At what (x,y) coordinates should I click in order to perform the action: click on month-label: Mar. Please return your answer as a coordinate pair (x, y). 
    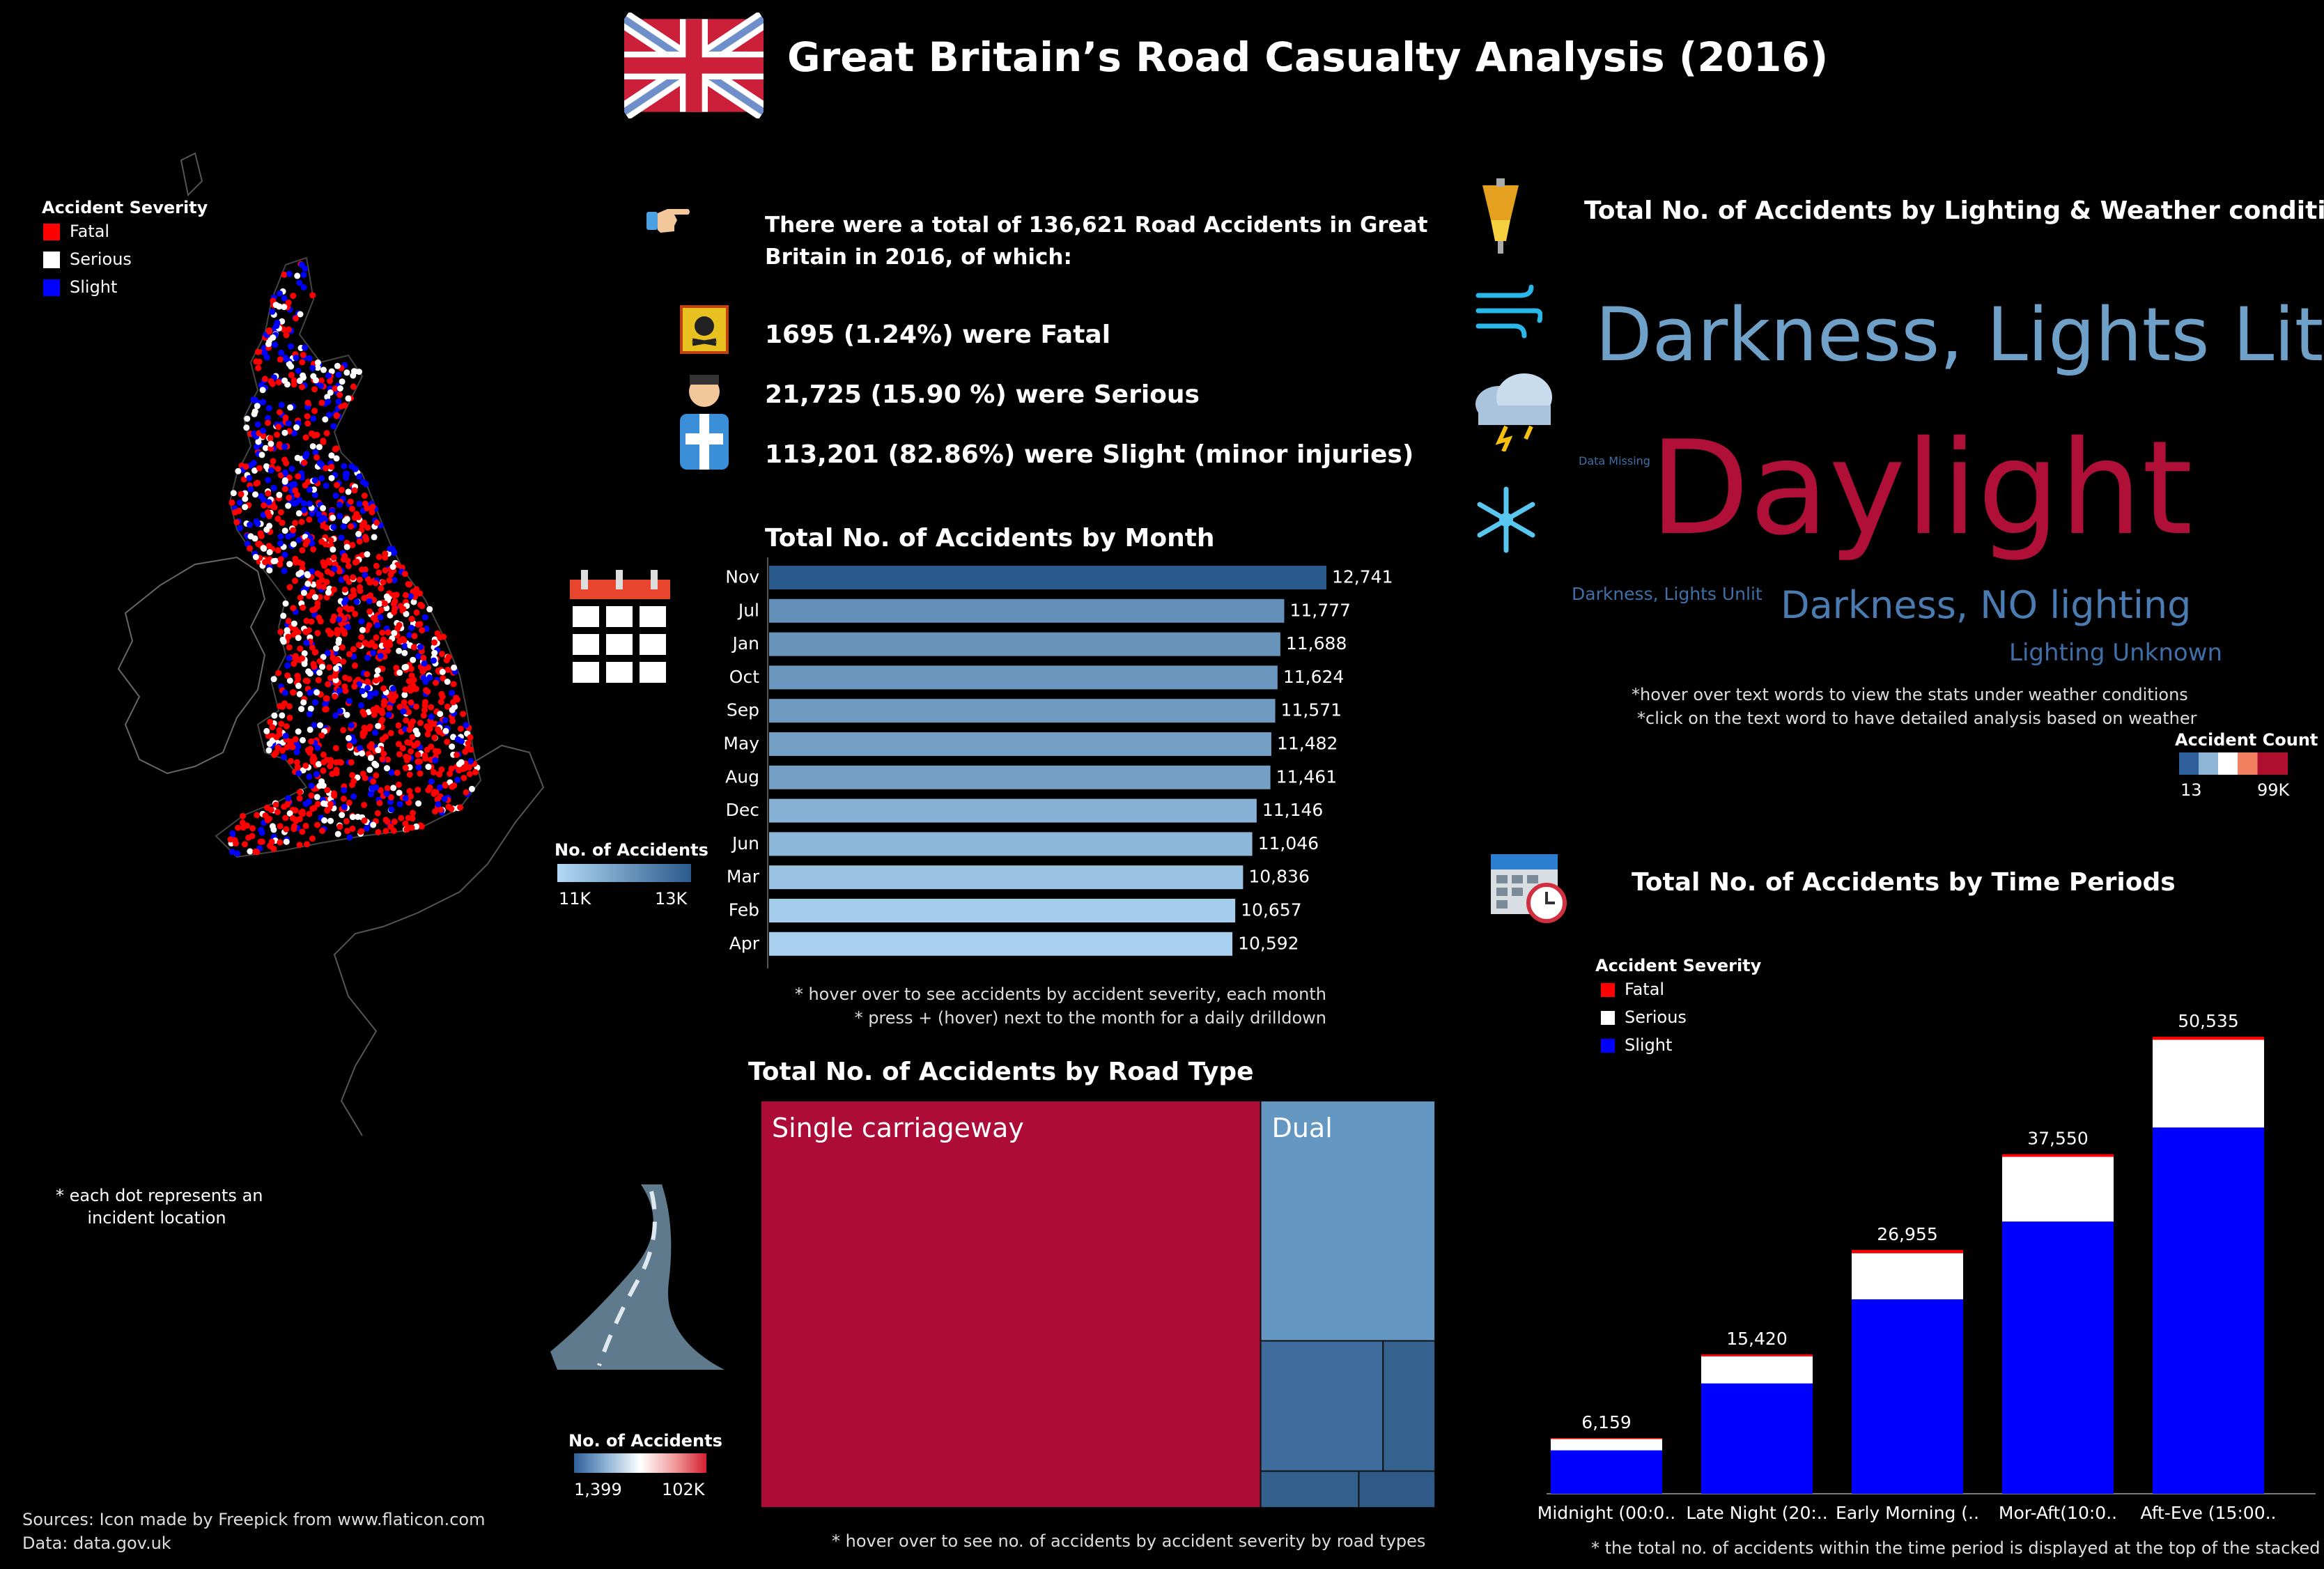
    Looking at the image, I should click on (743, 877).